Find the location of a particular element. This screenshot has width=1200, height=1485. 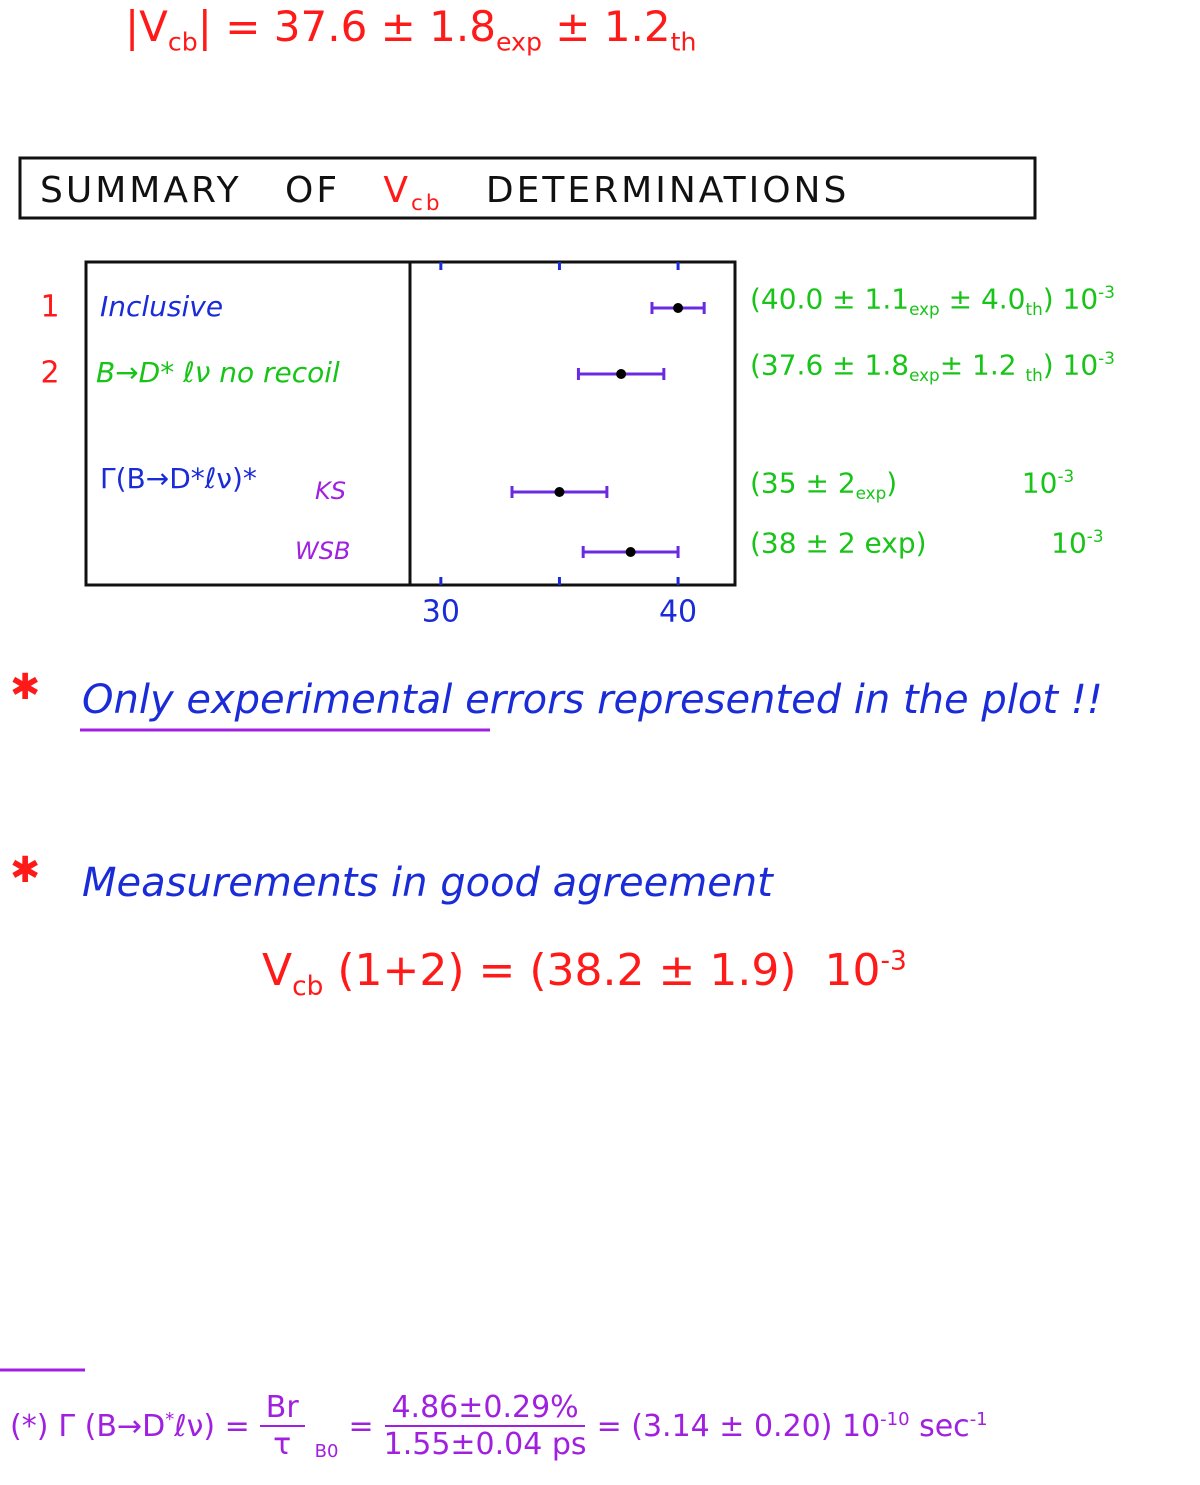

group-label: Γ(B→D*ℓν)* is located at coordinates (178, 478).